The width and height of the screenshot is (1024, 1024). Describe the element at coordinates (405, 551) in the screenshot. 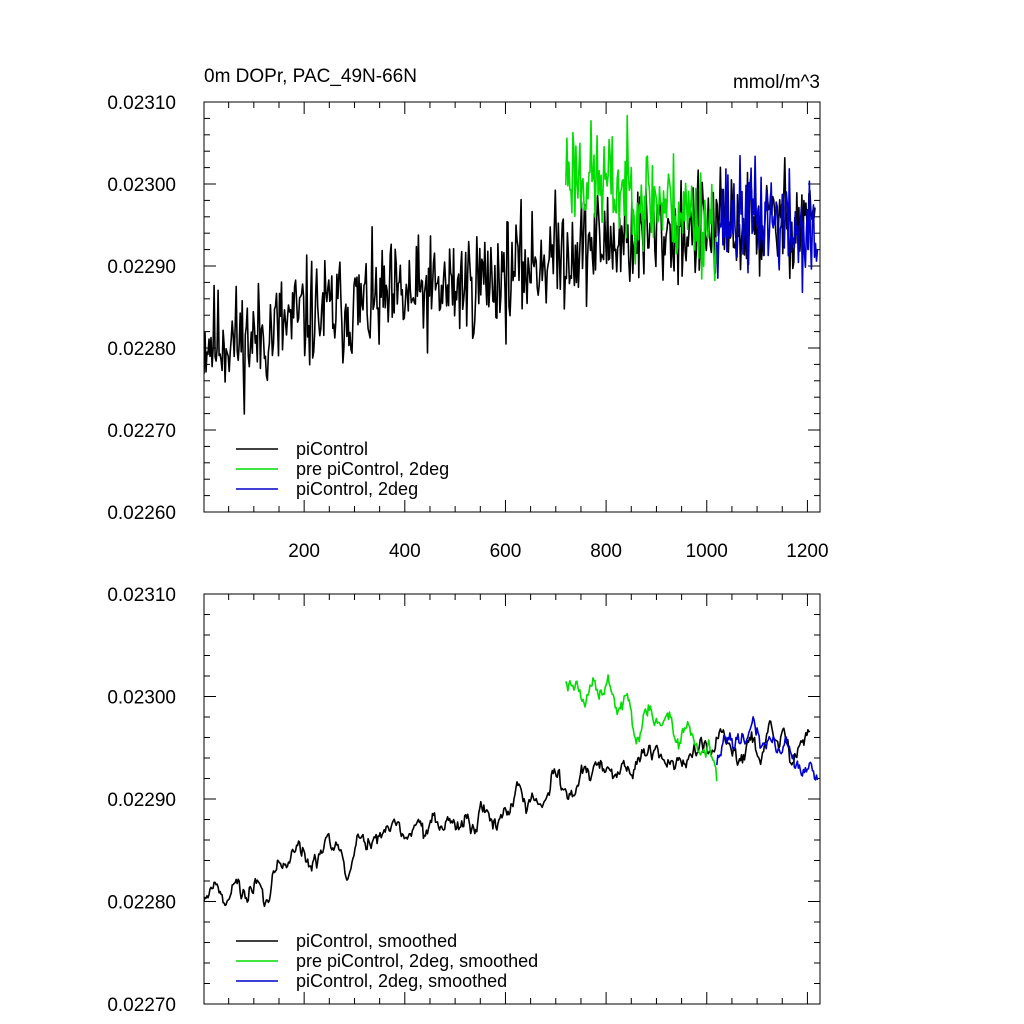

I see `x-tick-label: 400` at that location.